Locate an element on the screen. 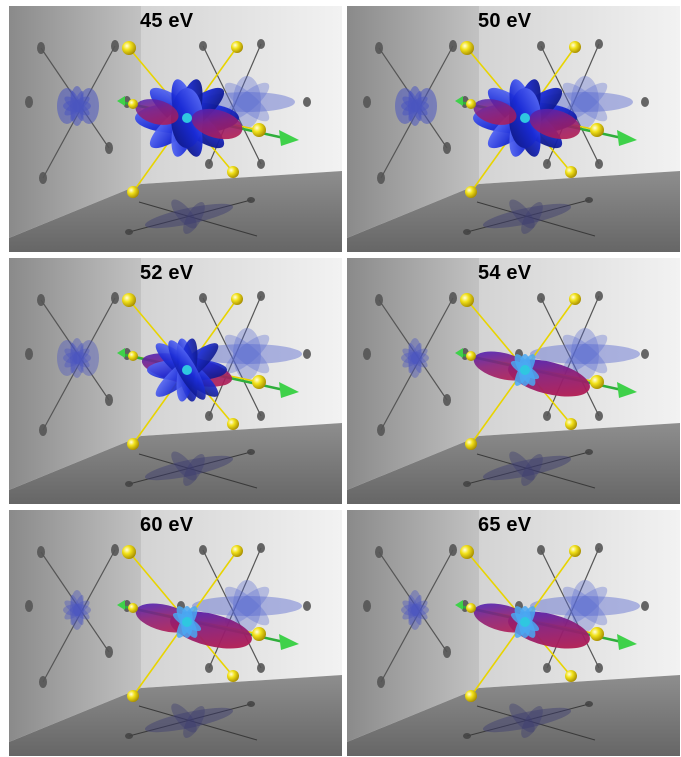 The width and height of the screenshot is (681, 757). back-wall-lobe-shadow is located at coordinates (585, 606).